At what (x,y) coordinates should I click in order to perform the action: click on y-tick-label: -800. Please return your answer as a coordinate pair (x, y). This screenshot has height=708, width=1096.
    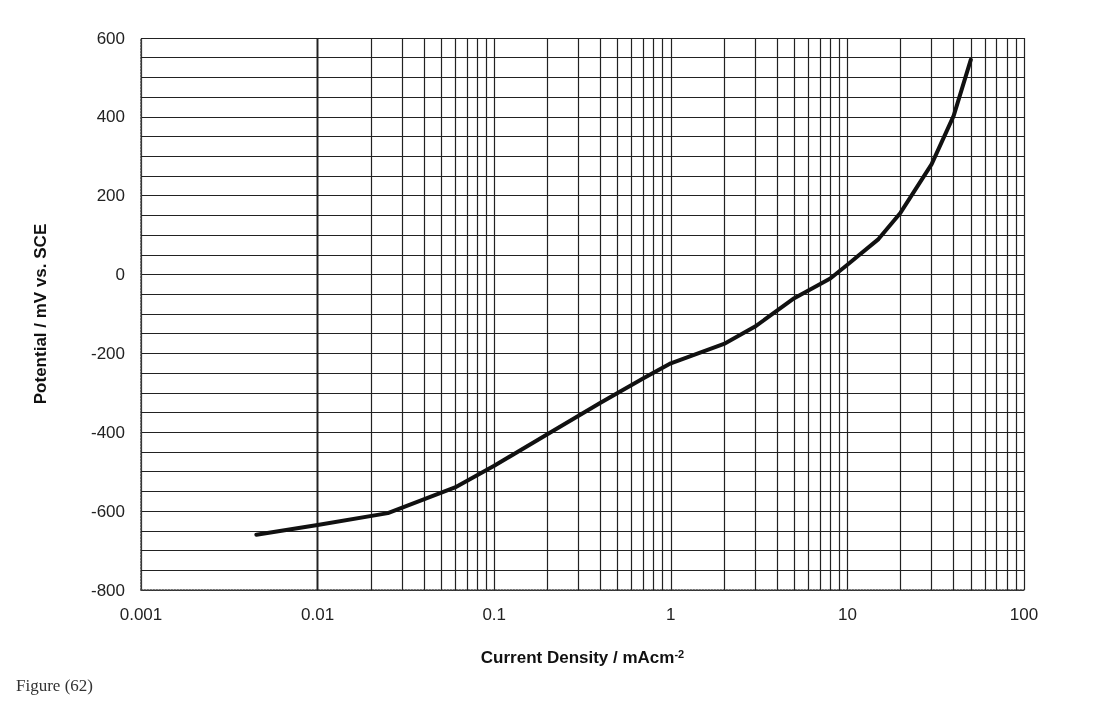
    Looking at the image, I should click on (107, 590).